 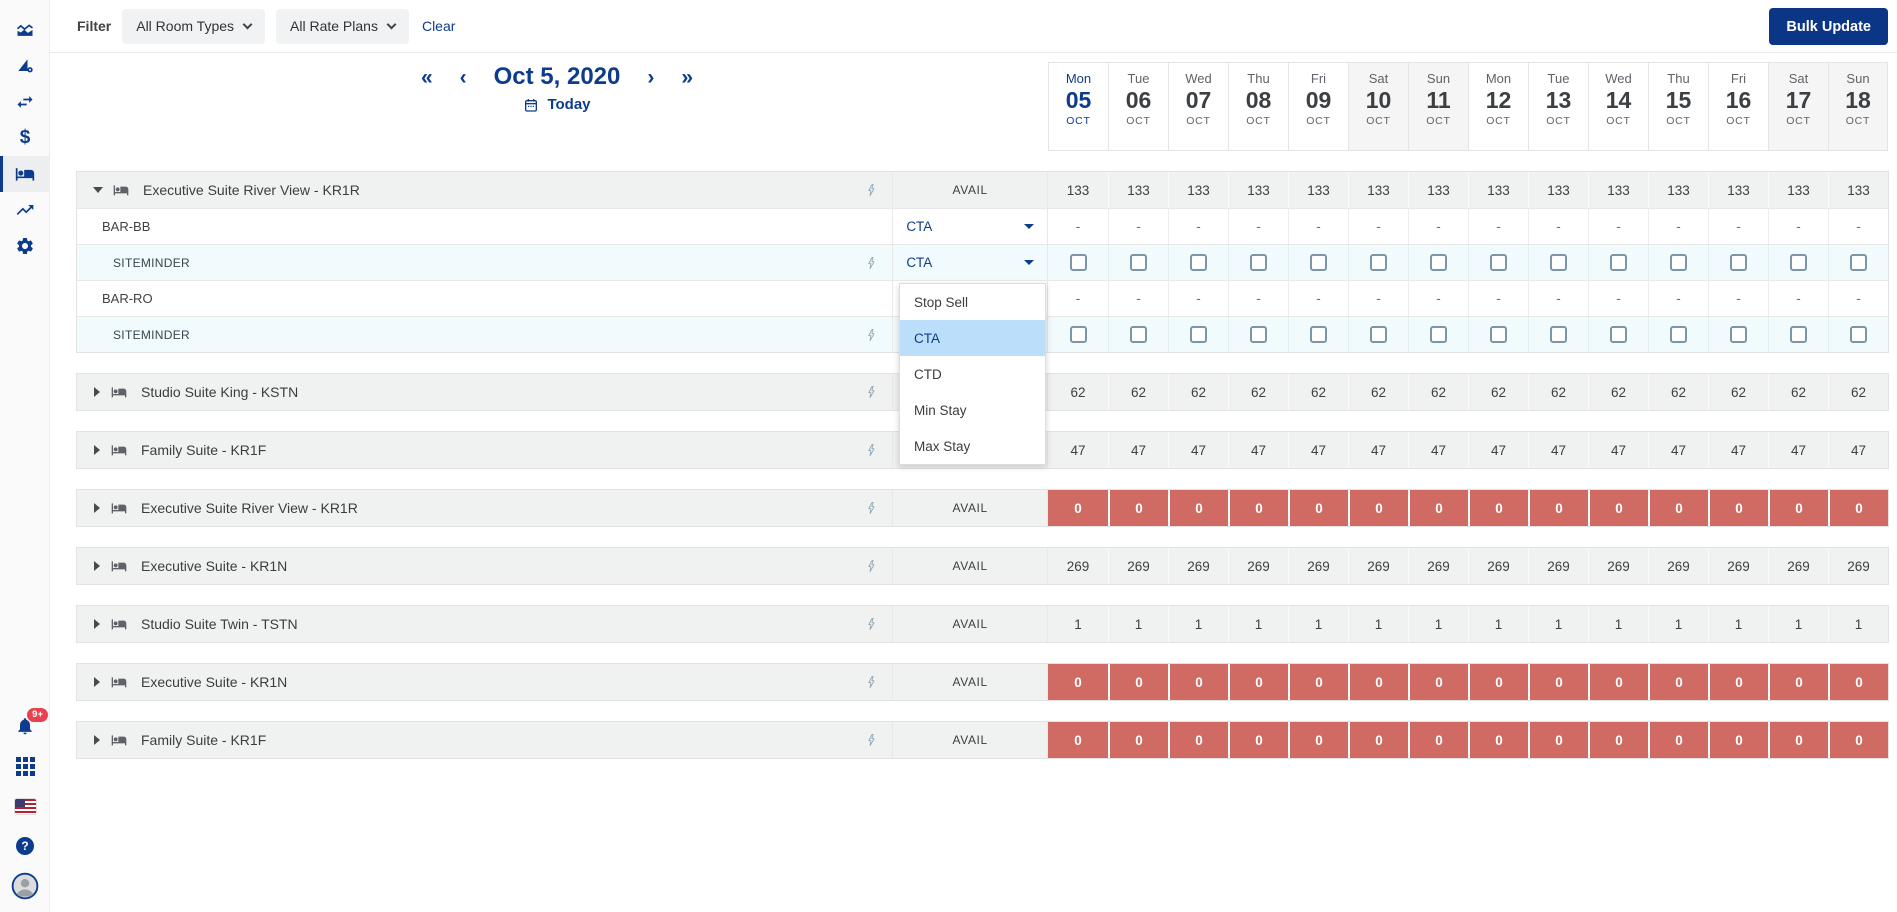 I want to click on date-column-header: Tue 06 OCT, so click(x=1138, y=106).